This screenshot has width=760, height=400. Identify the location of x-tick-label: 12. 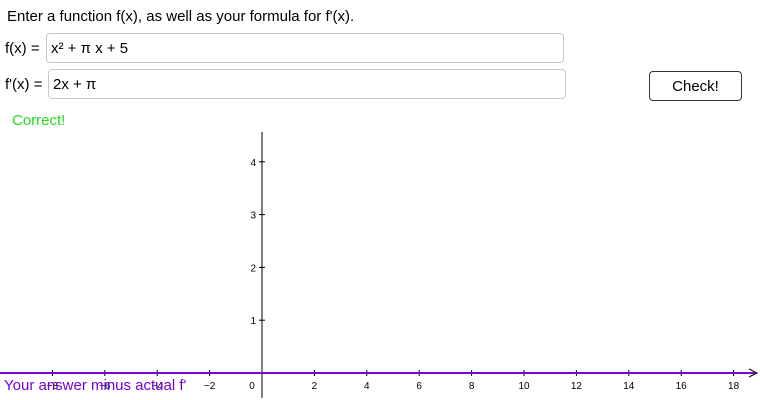
(577, 386).